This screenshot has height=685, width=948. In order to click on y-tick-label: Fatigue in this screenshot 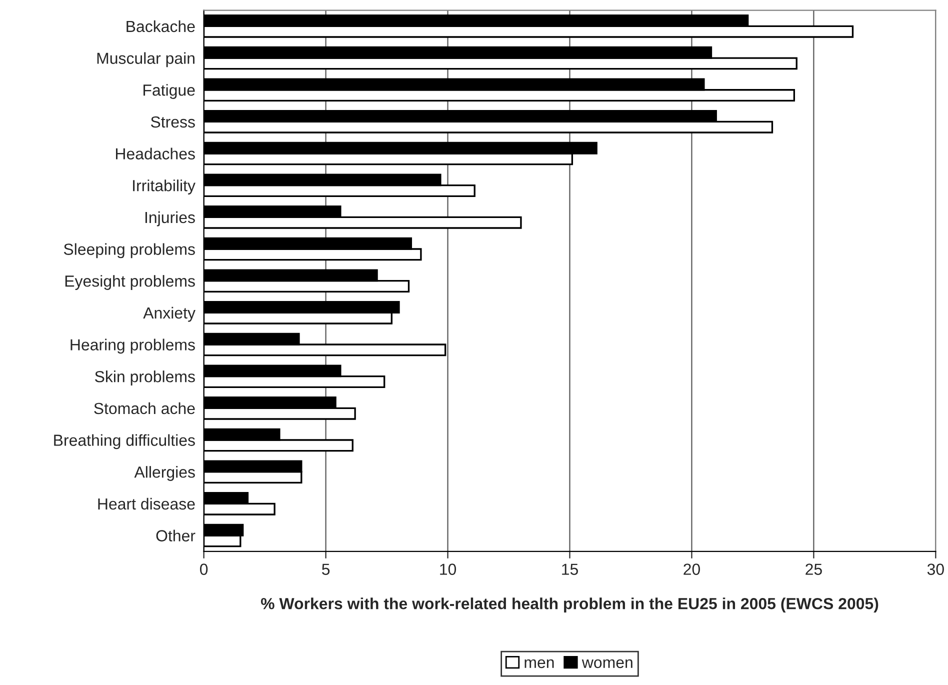, I will do `click(169, 91)`.